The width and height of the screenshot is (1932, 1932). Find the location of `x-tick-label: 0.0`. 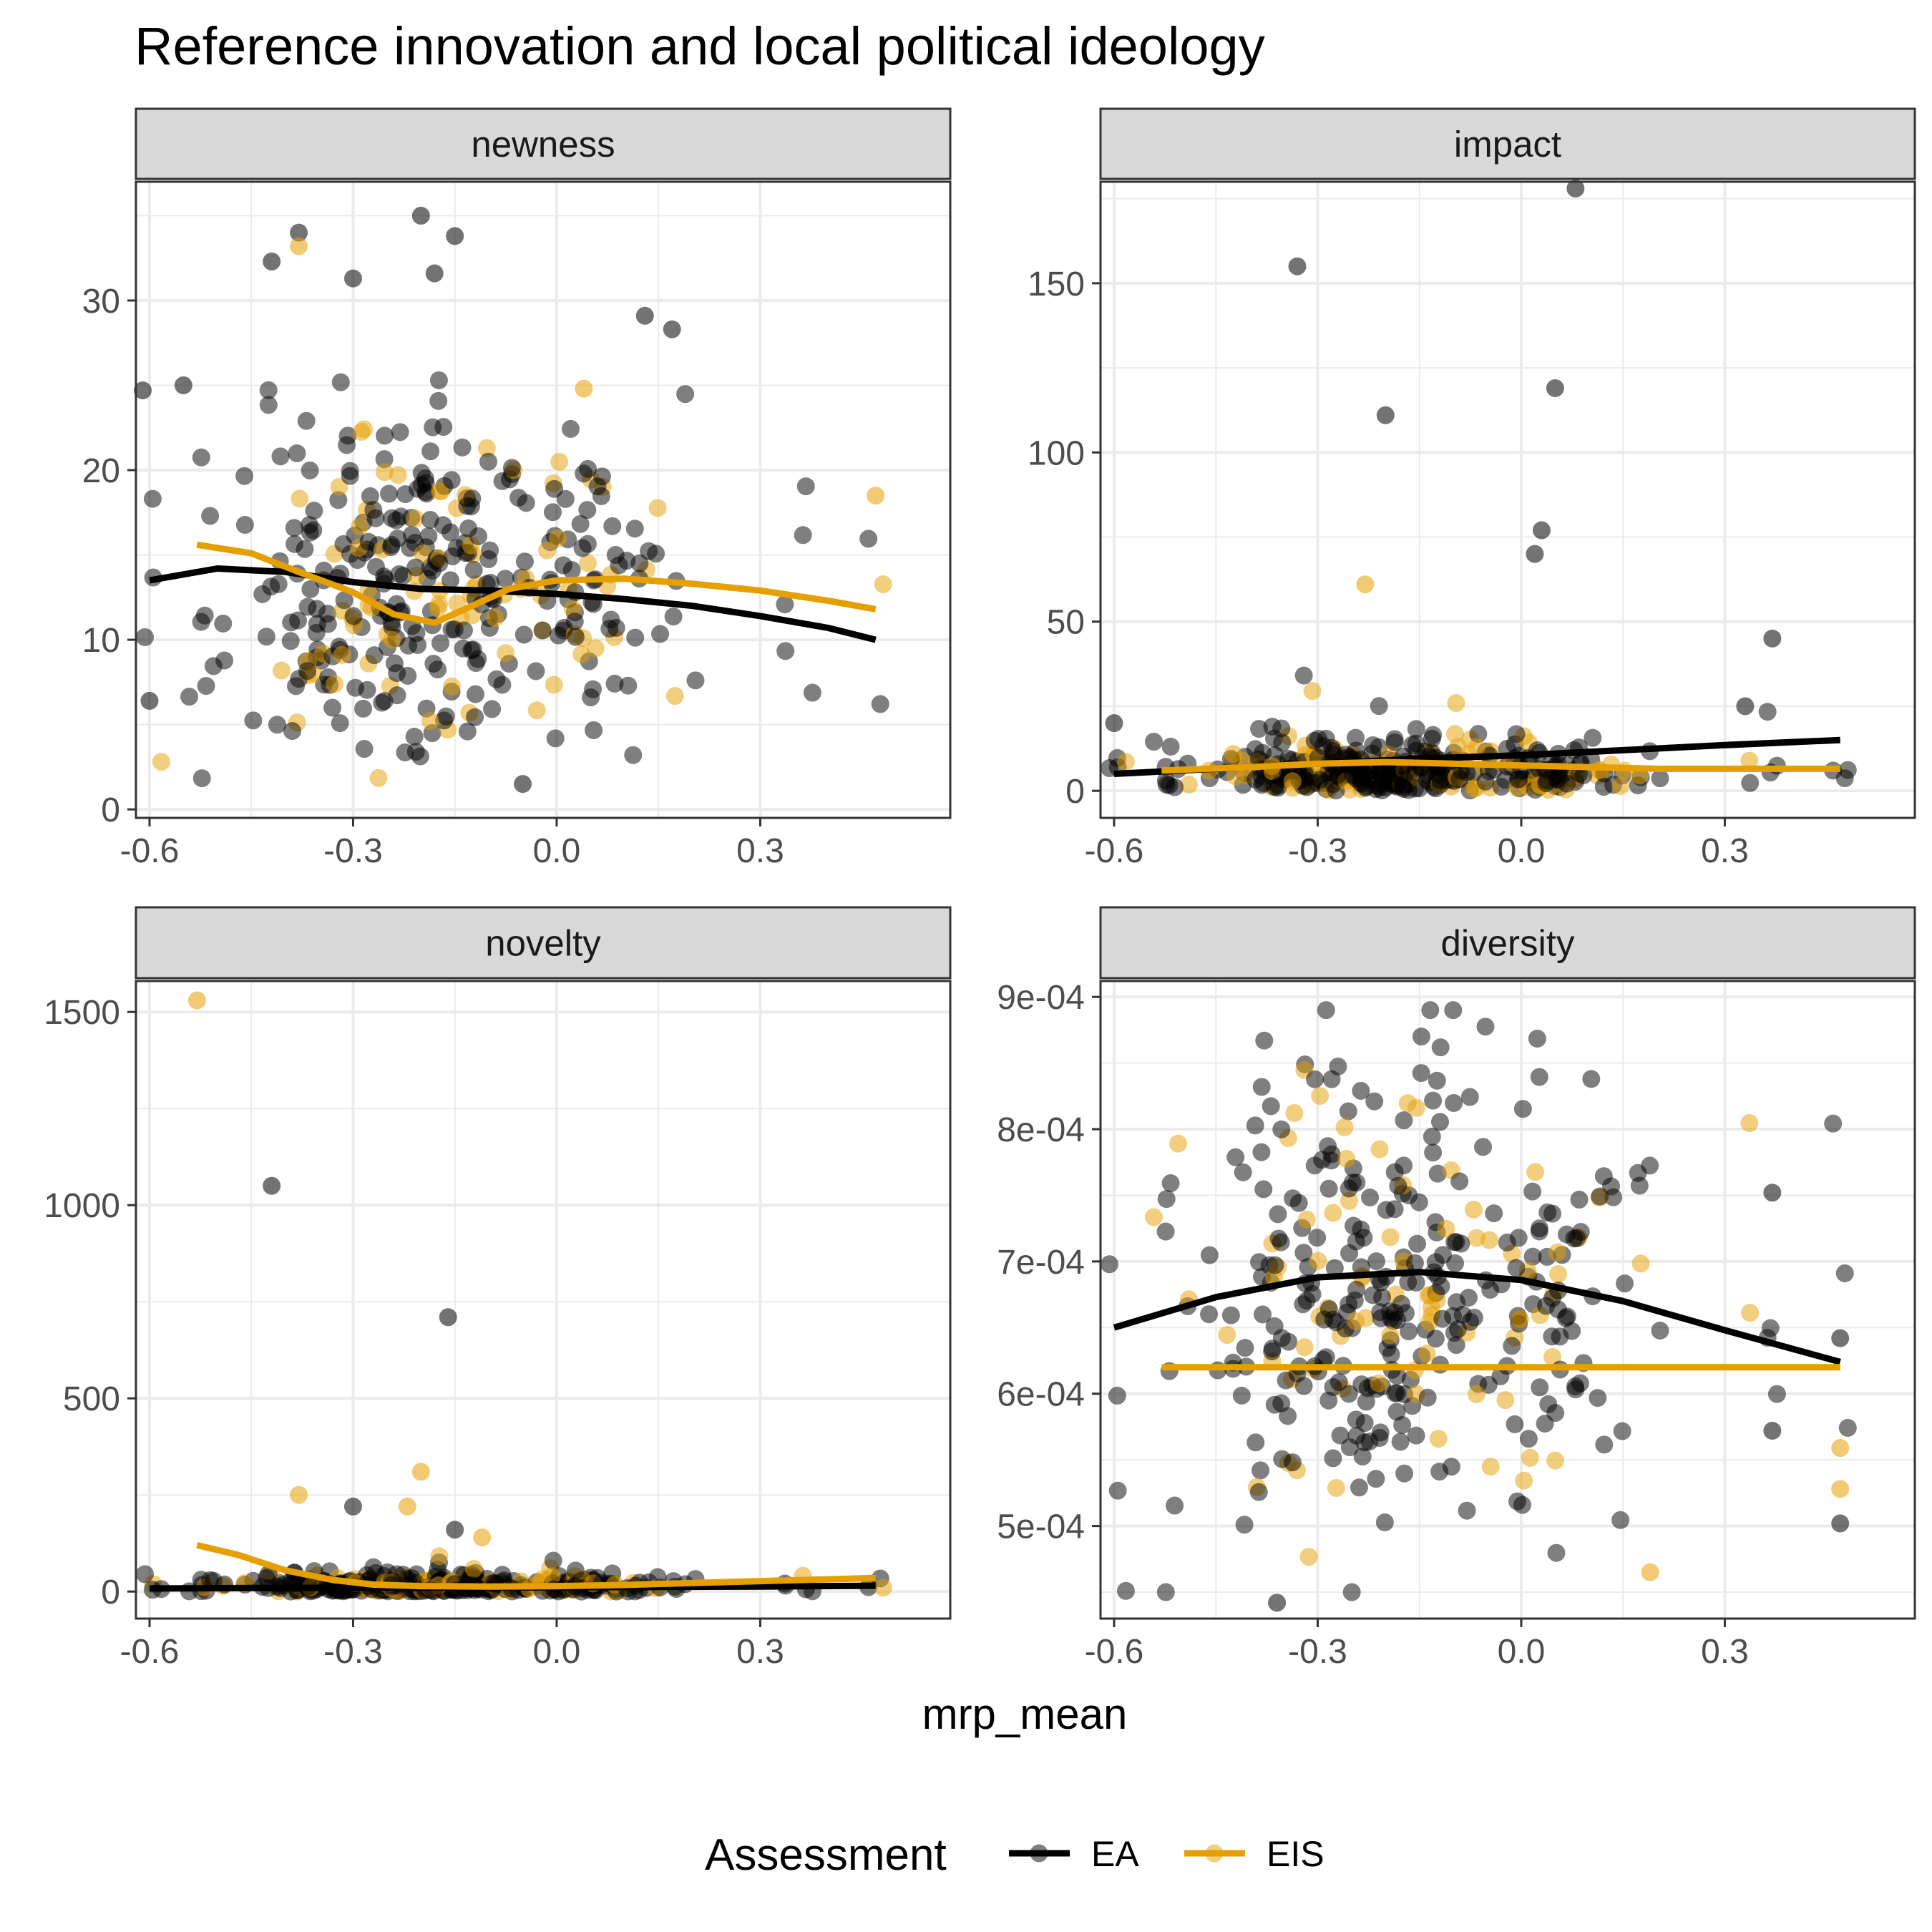

x-tick-label: 0.0 is located at coordinates (557, 1652).